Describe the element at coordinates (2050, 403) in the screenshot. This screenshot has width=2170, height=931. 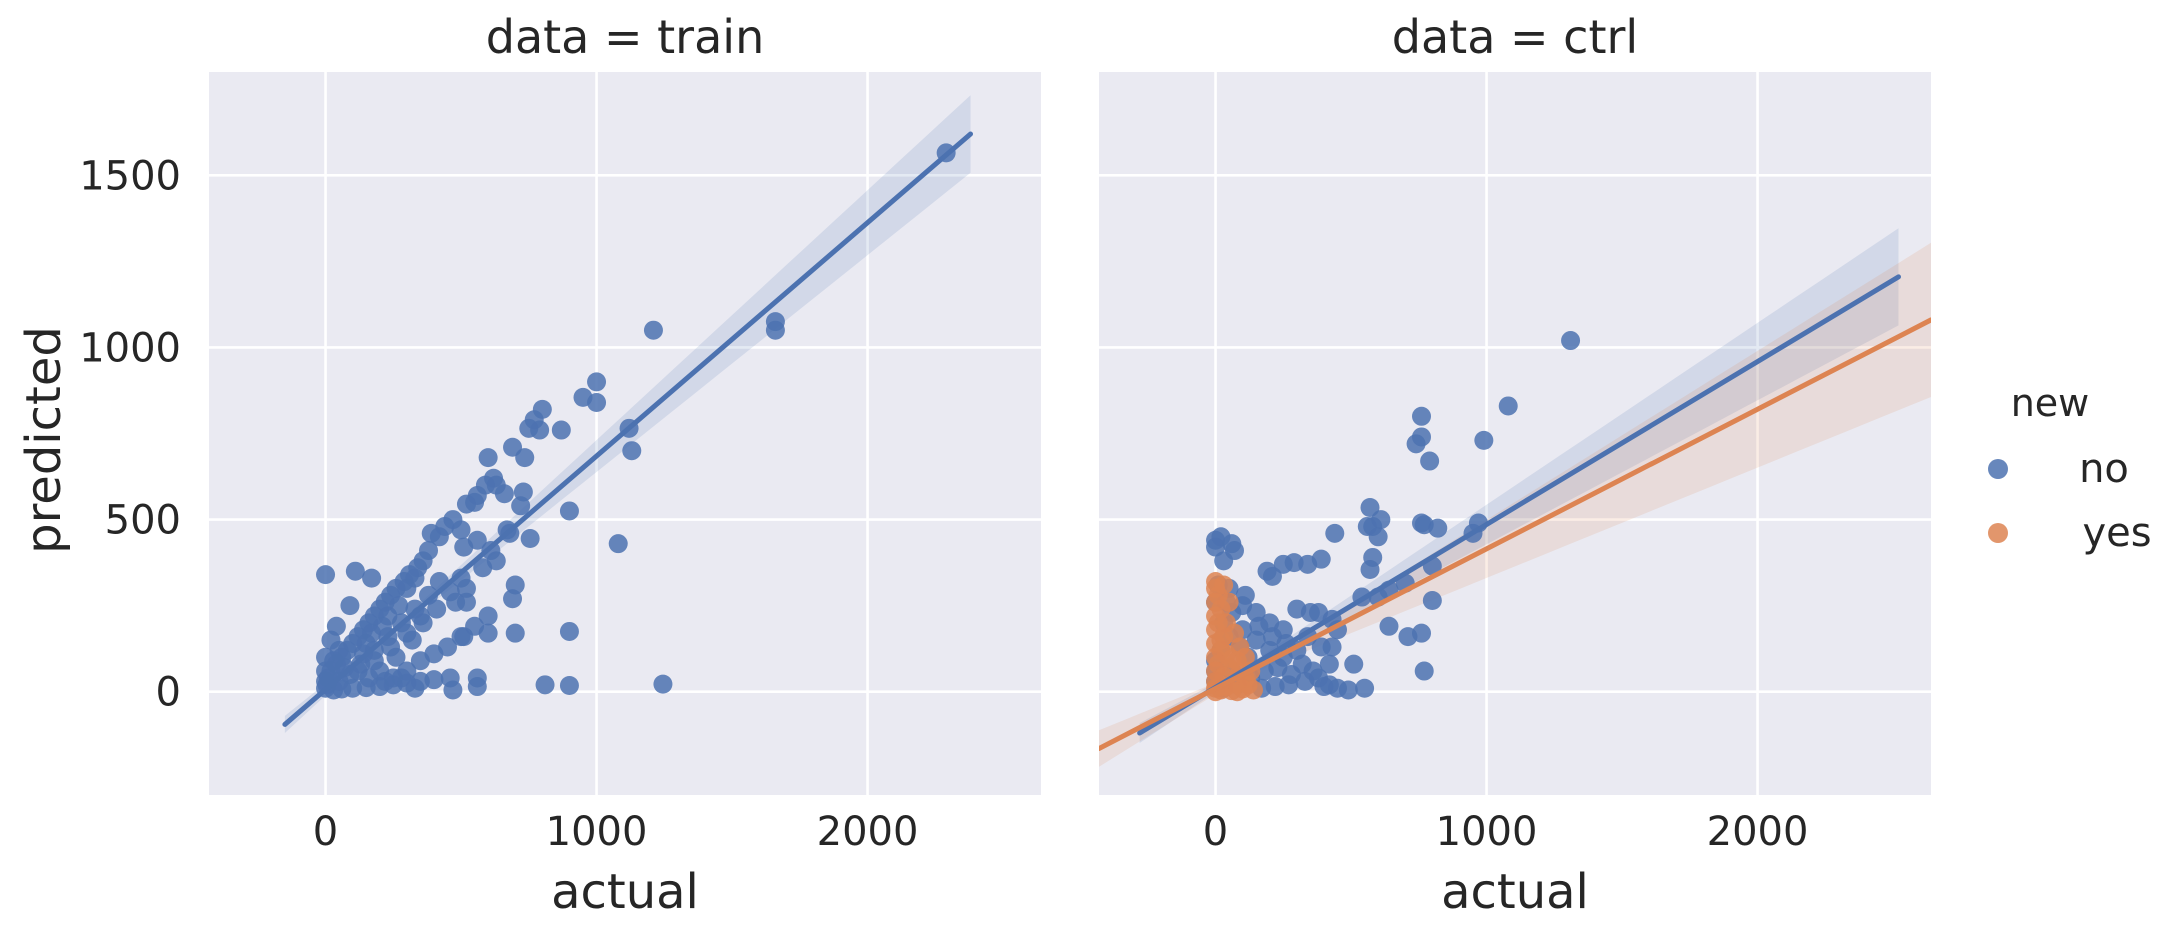
I see `legend-title: new` at that location.